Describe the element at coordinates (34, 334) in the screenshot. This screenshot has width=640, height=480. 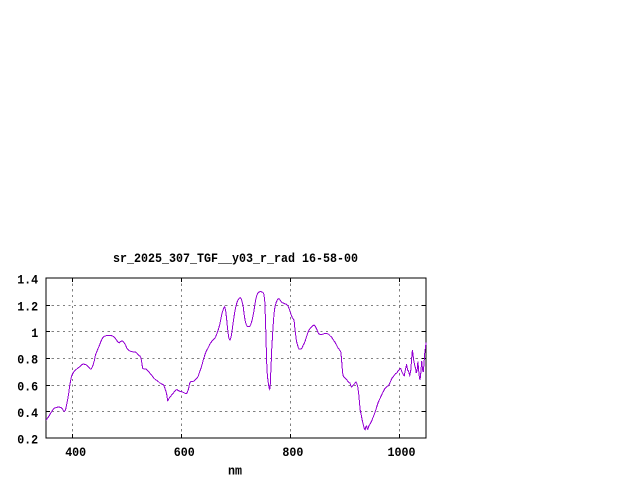
I see `svg-text: 1` at that location.